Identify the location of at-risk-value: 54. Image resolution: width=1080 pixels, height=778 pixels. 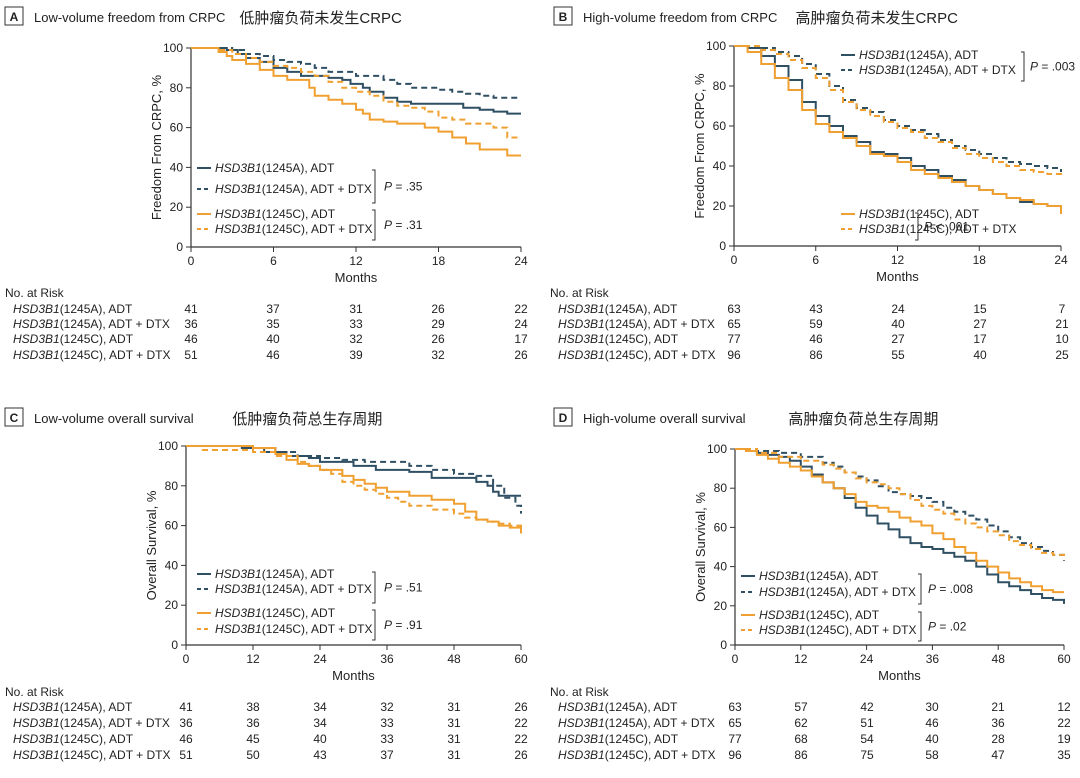
(867, 739).